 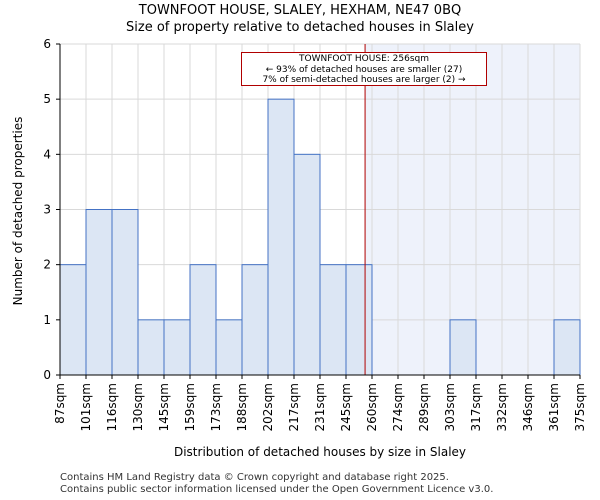 I want to click on x-tick-label: 245sqm, so click(x=346, y=407).